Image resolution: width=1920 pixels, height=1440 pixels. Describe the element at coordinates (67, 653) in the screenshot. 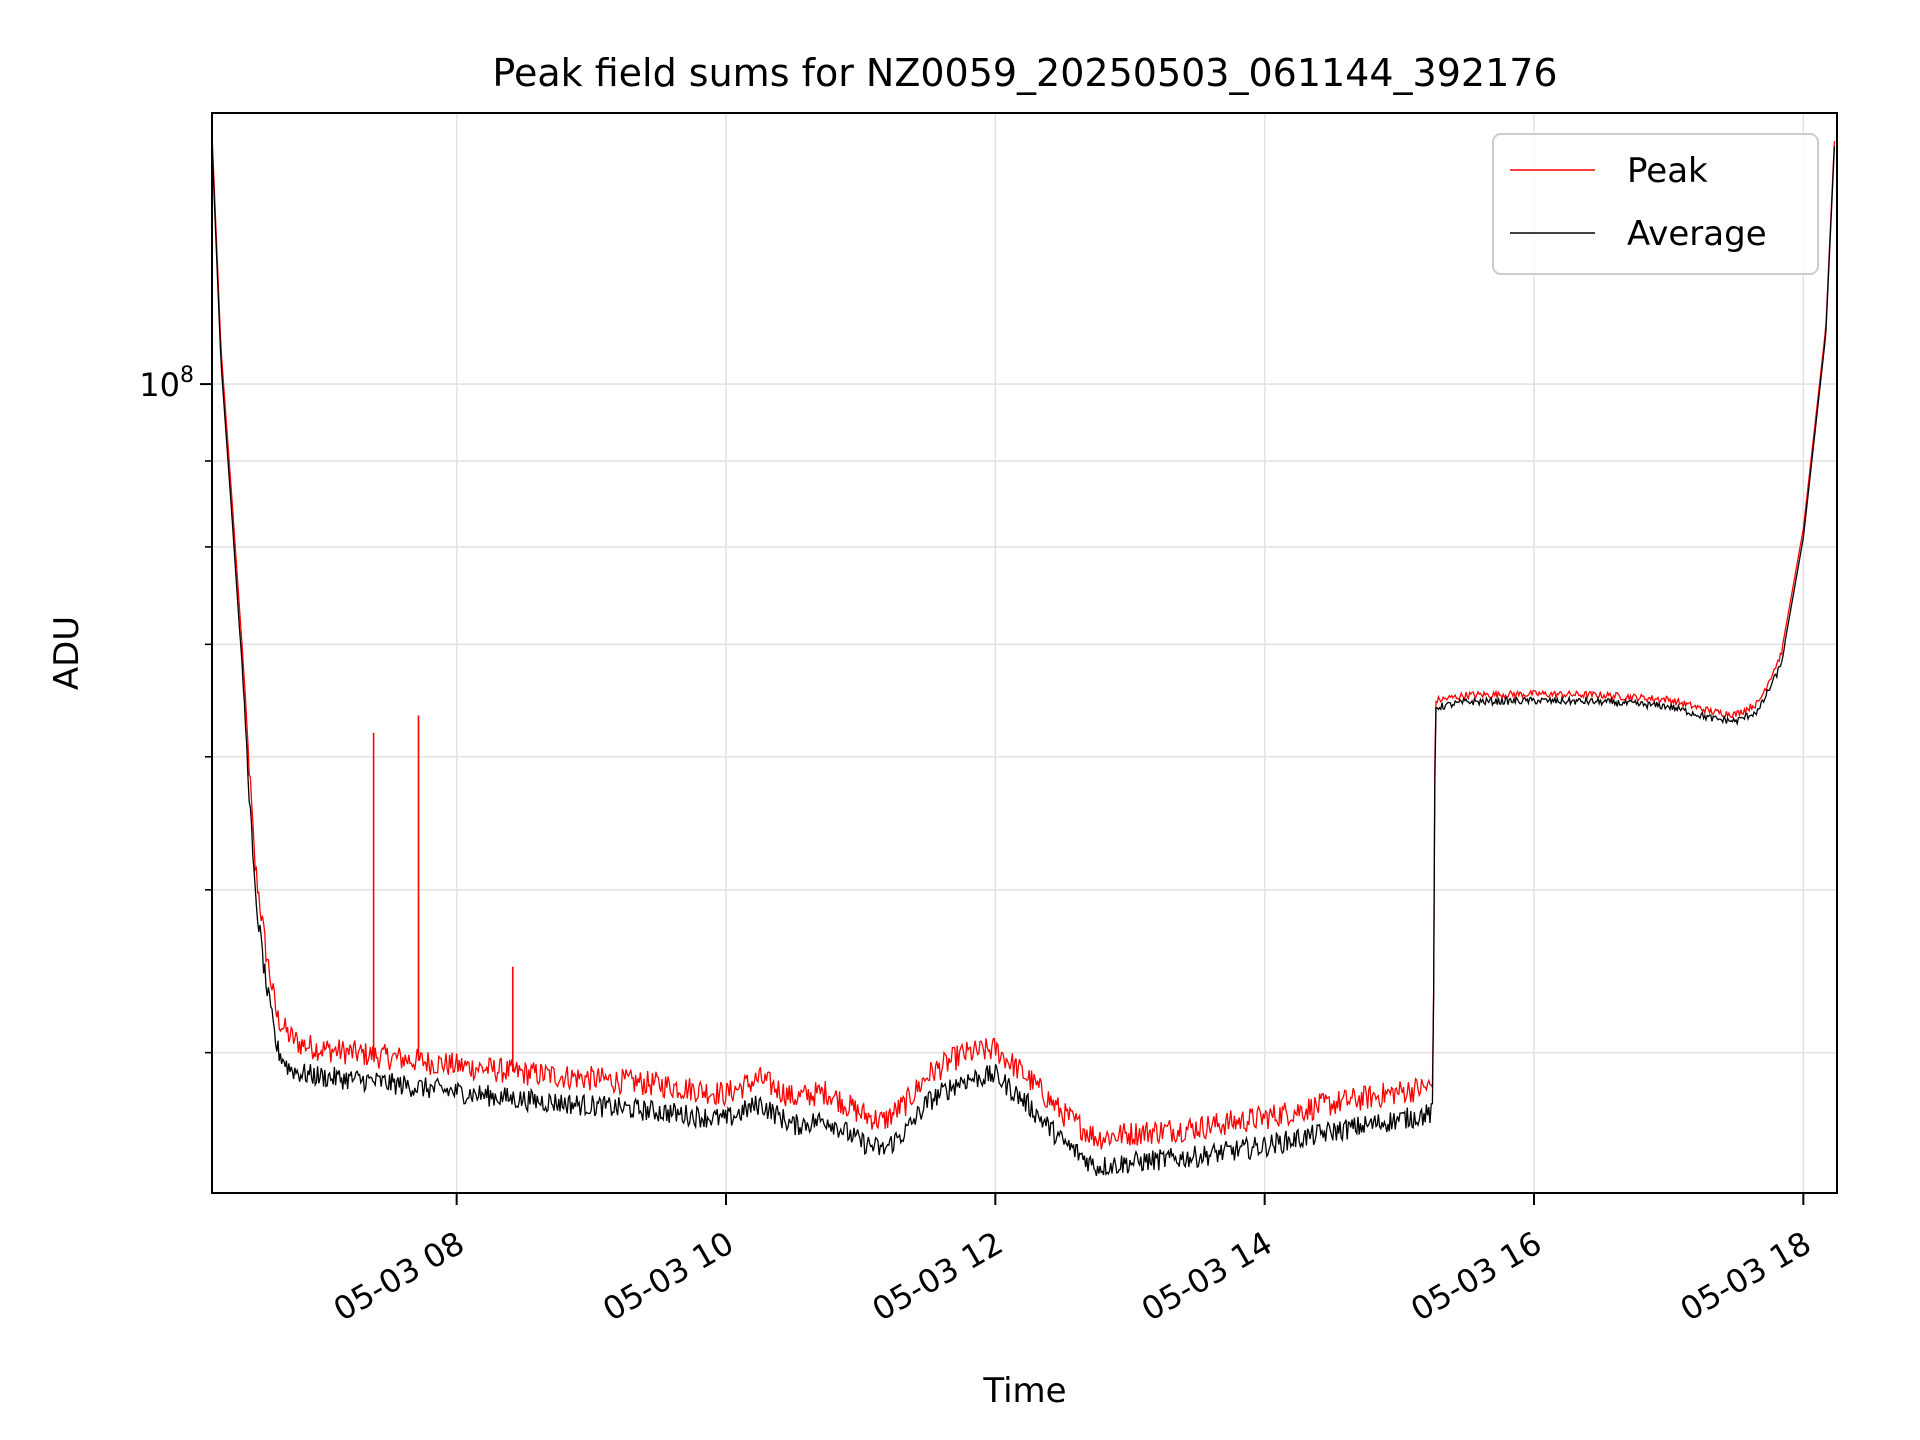

I see `y-axis-label: ADU` at that location.